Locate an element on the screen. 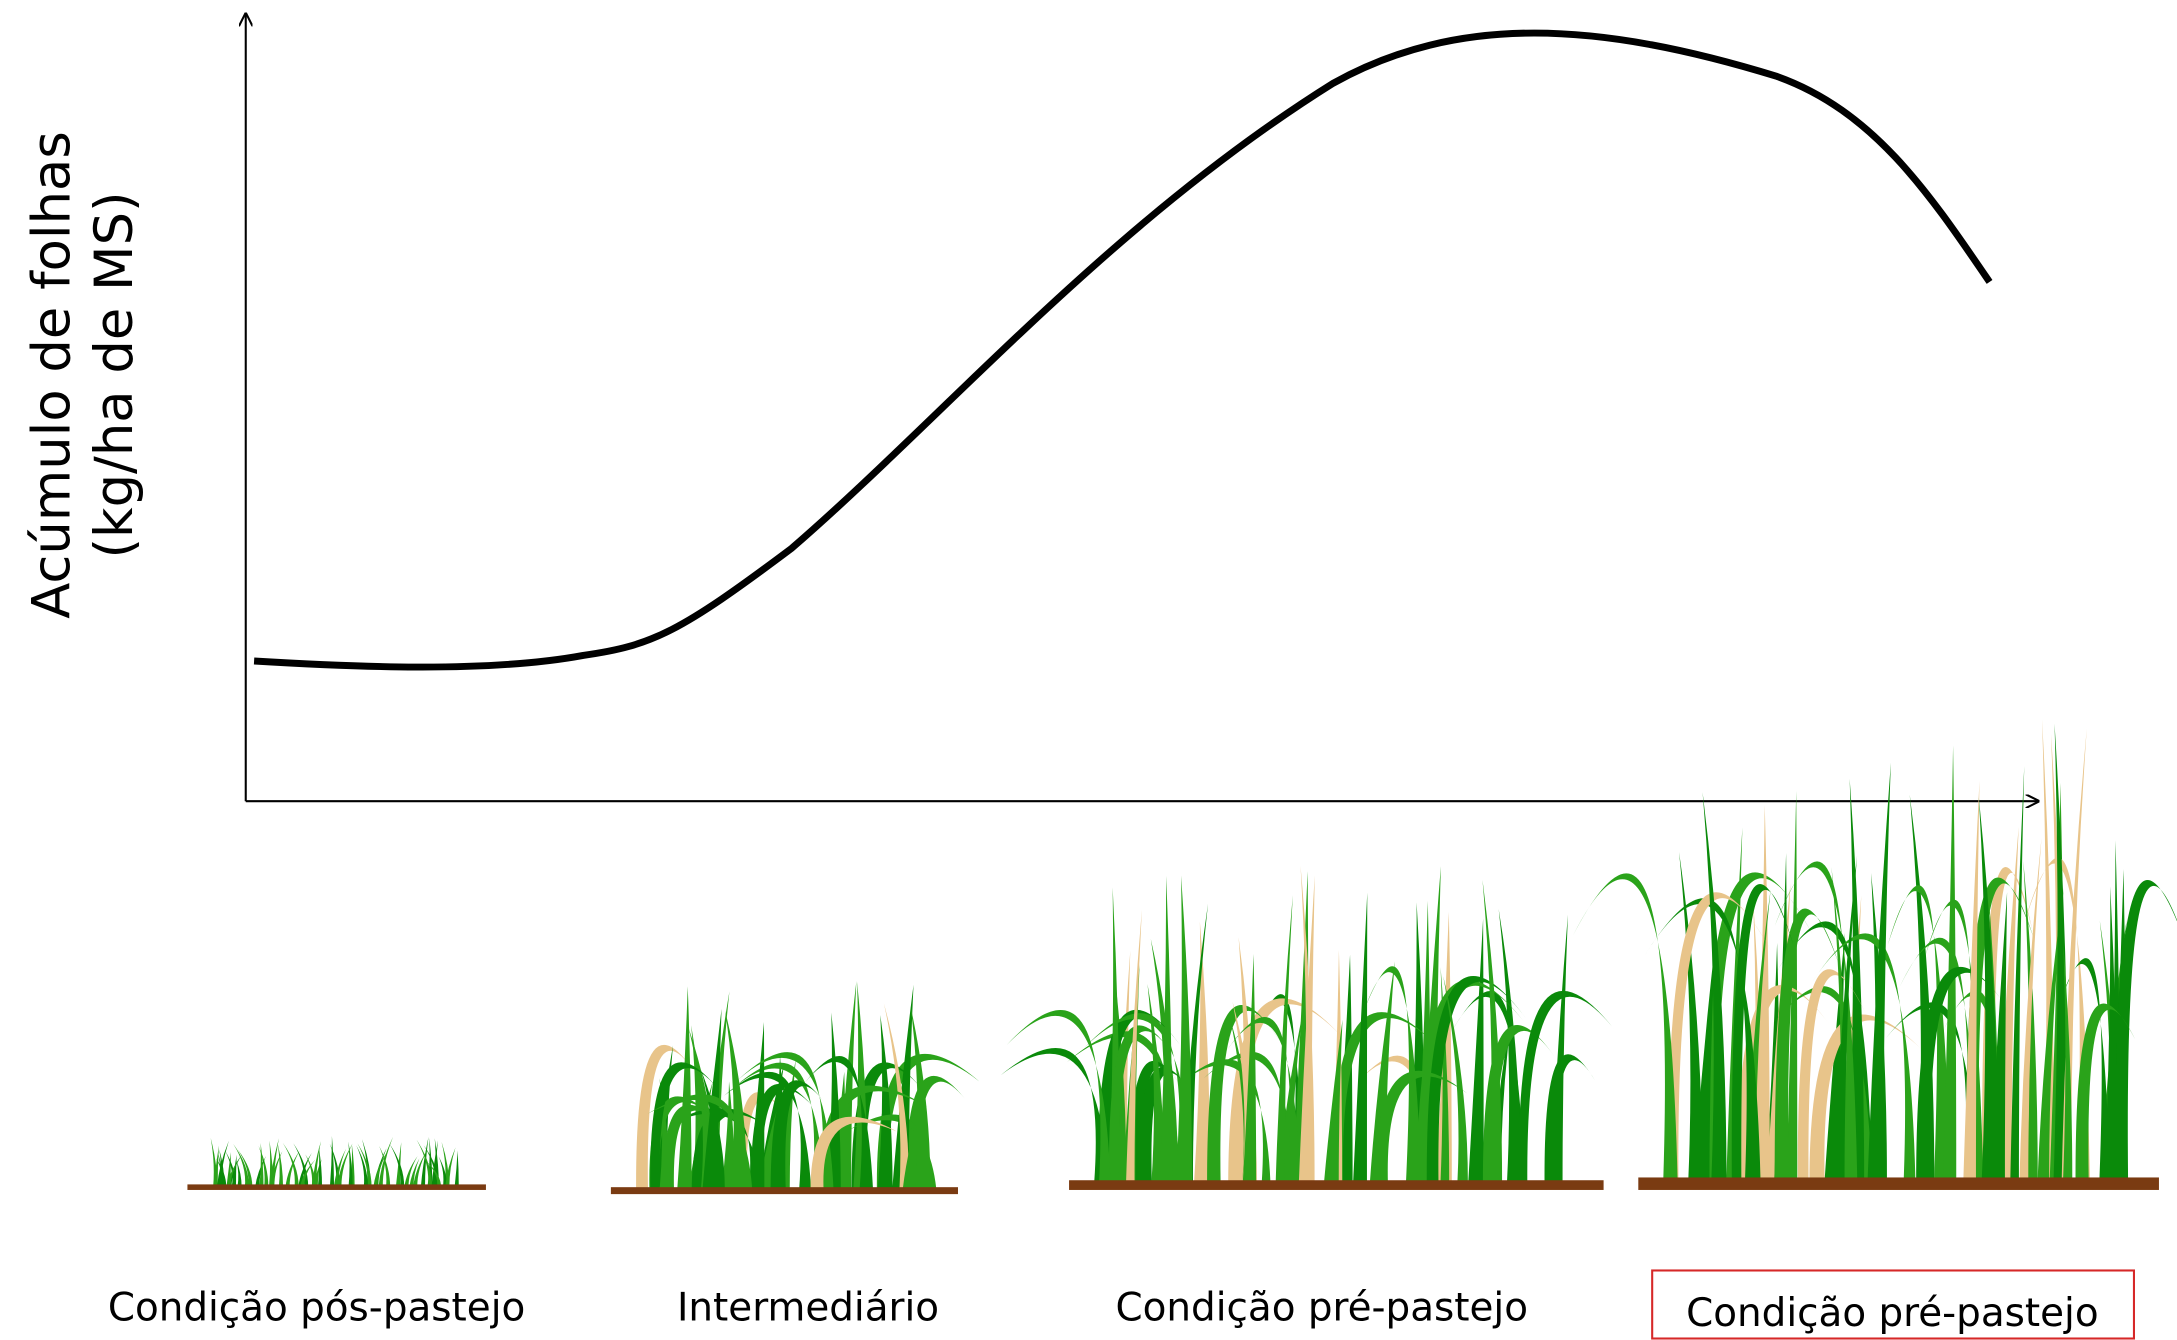  y-label-line: (kg/ha de MS) is located at coordinates (114, 374).